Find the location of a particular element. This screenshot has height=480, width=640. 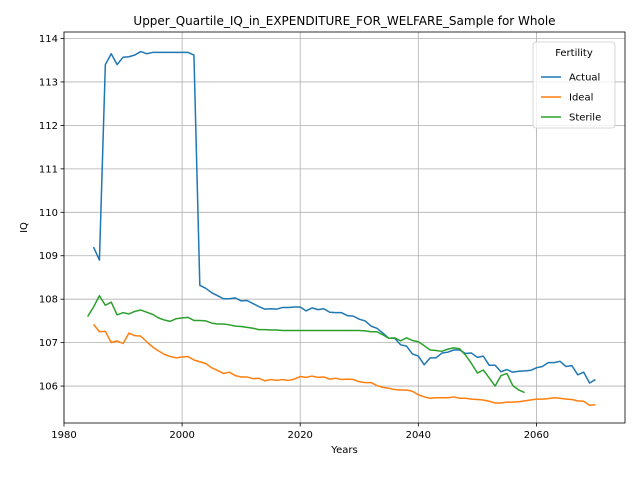

x-tick-label: 2040 is located at coordinates (418, 435).